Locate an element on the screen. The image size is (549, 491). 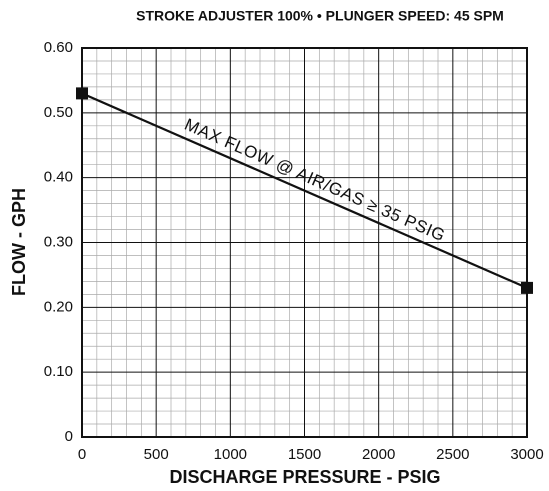
y-tick-label: 0.60 is located at coordinates (58, 47).